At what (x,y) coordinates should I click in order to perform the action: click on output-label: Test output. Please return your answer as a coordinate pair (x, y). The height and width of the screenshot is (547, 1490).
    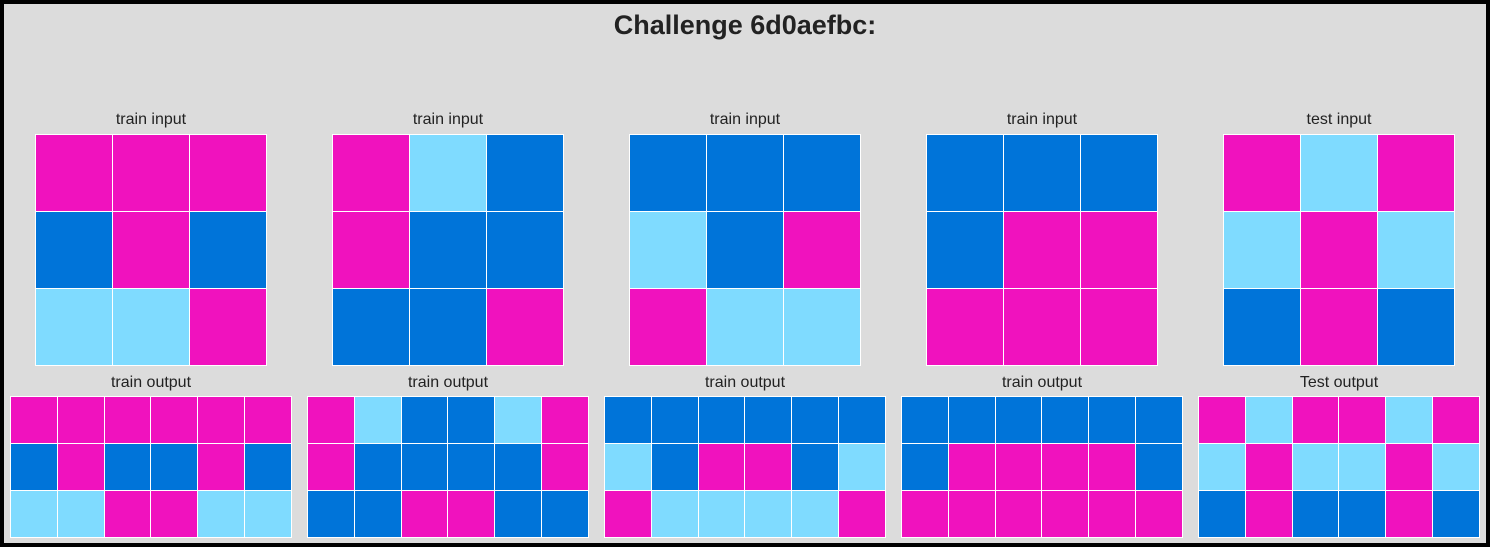
    Looking at the image, I should click on (1339, 382).